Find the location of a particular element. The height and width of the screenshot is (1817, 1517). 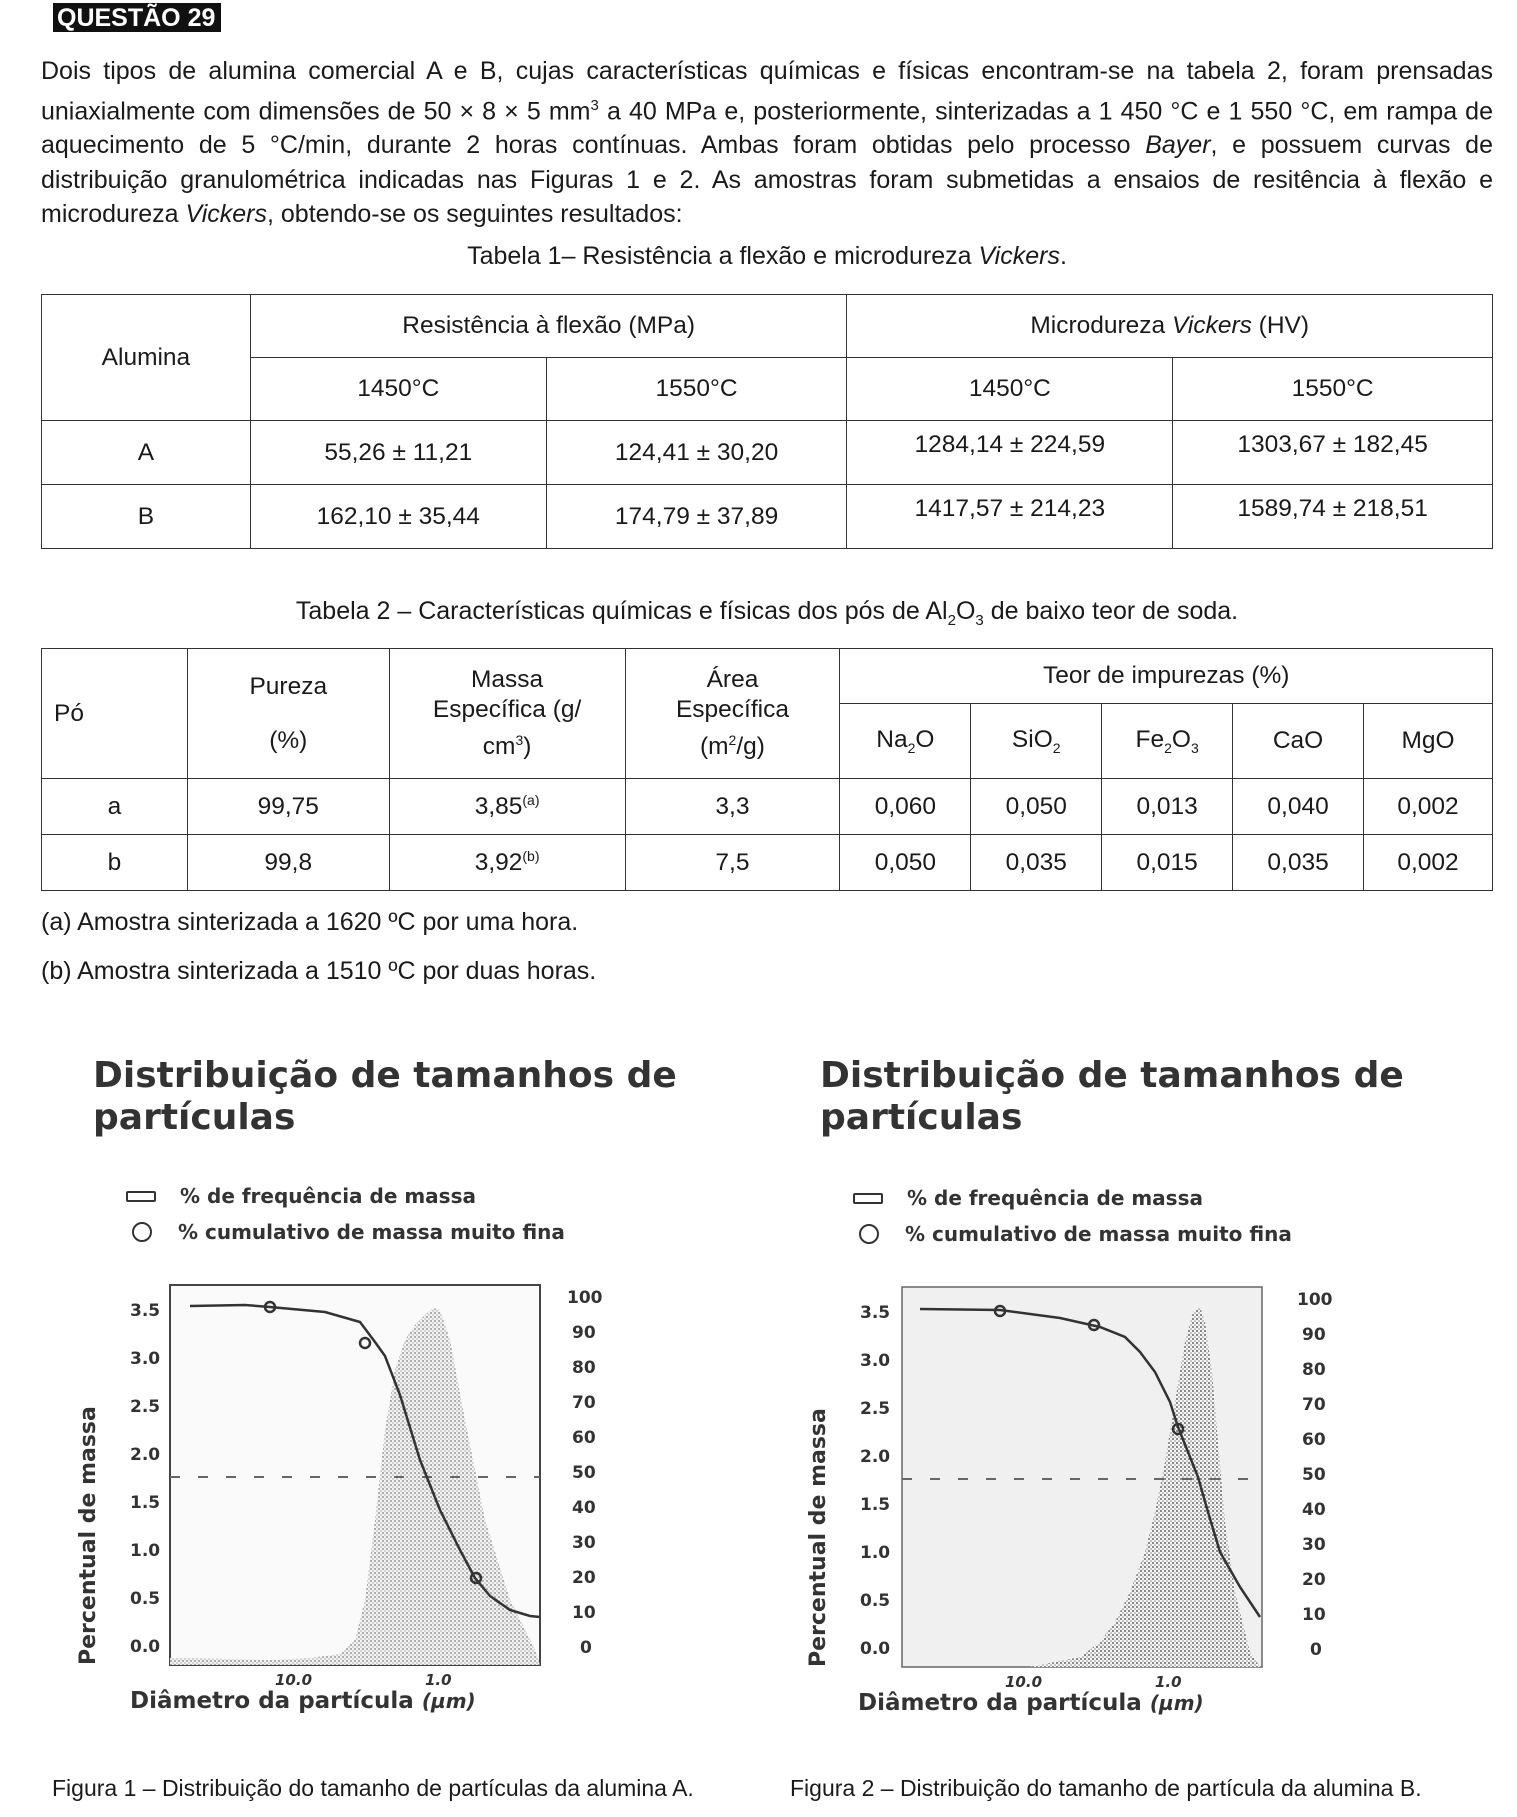

t2-header-pureza: Pureza (%) is located at coordinates (288, 713).